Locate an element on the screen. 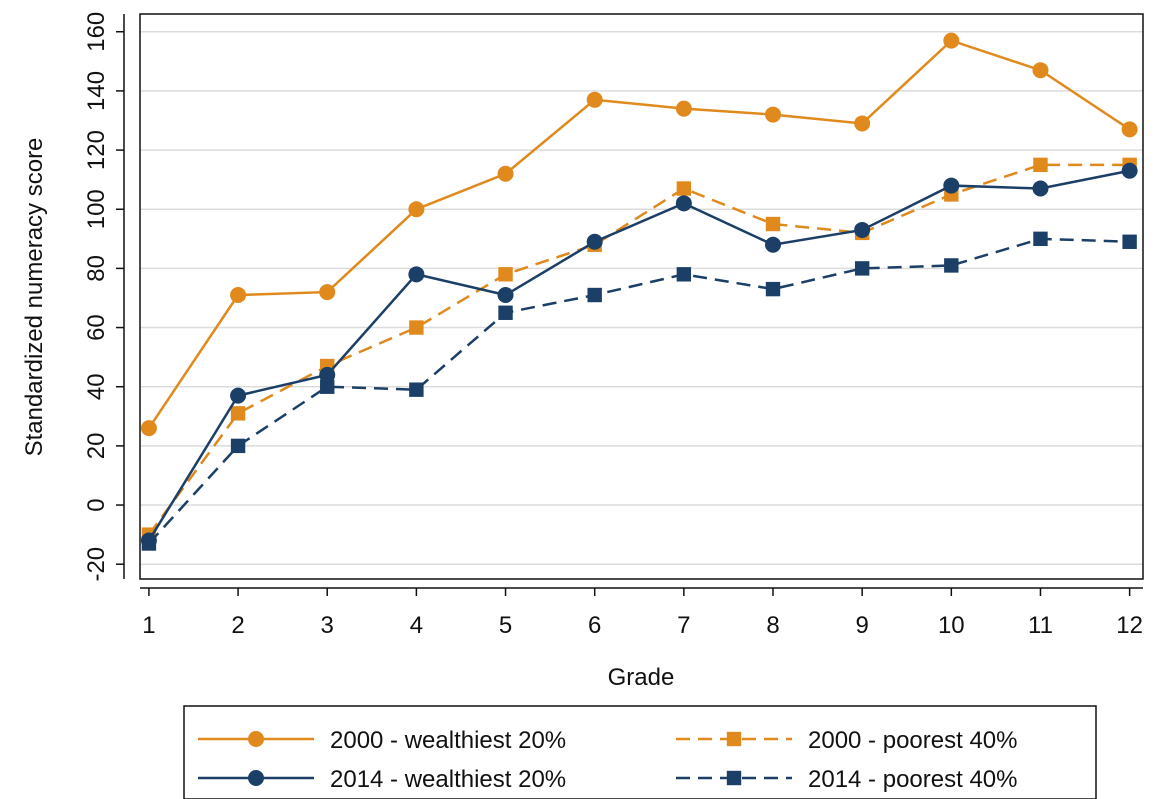 The height and width of the screenshot is (799, 1163). x-tick-label: 12 is located at coordinates (1129, 625).